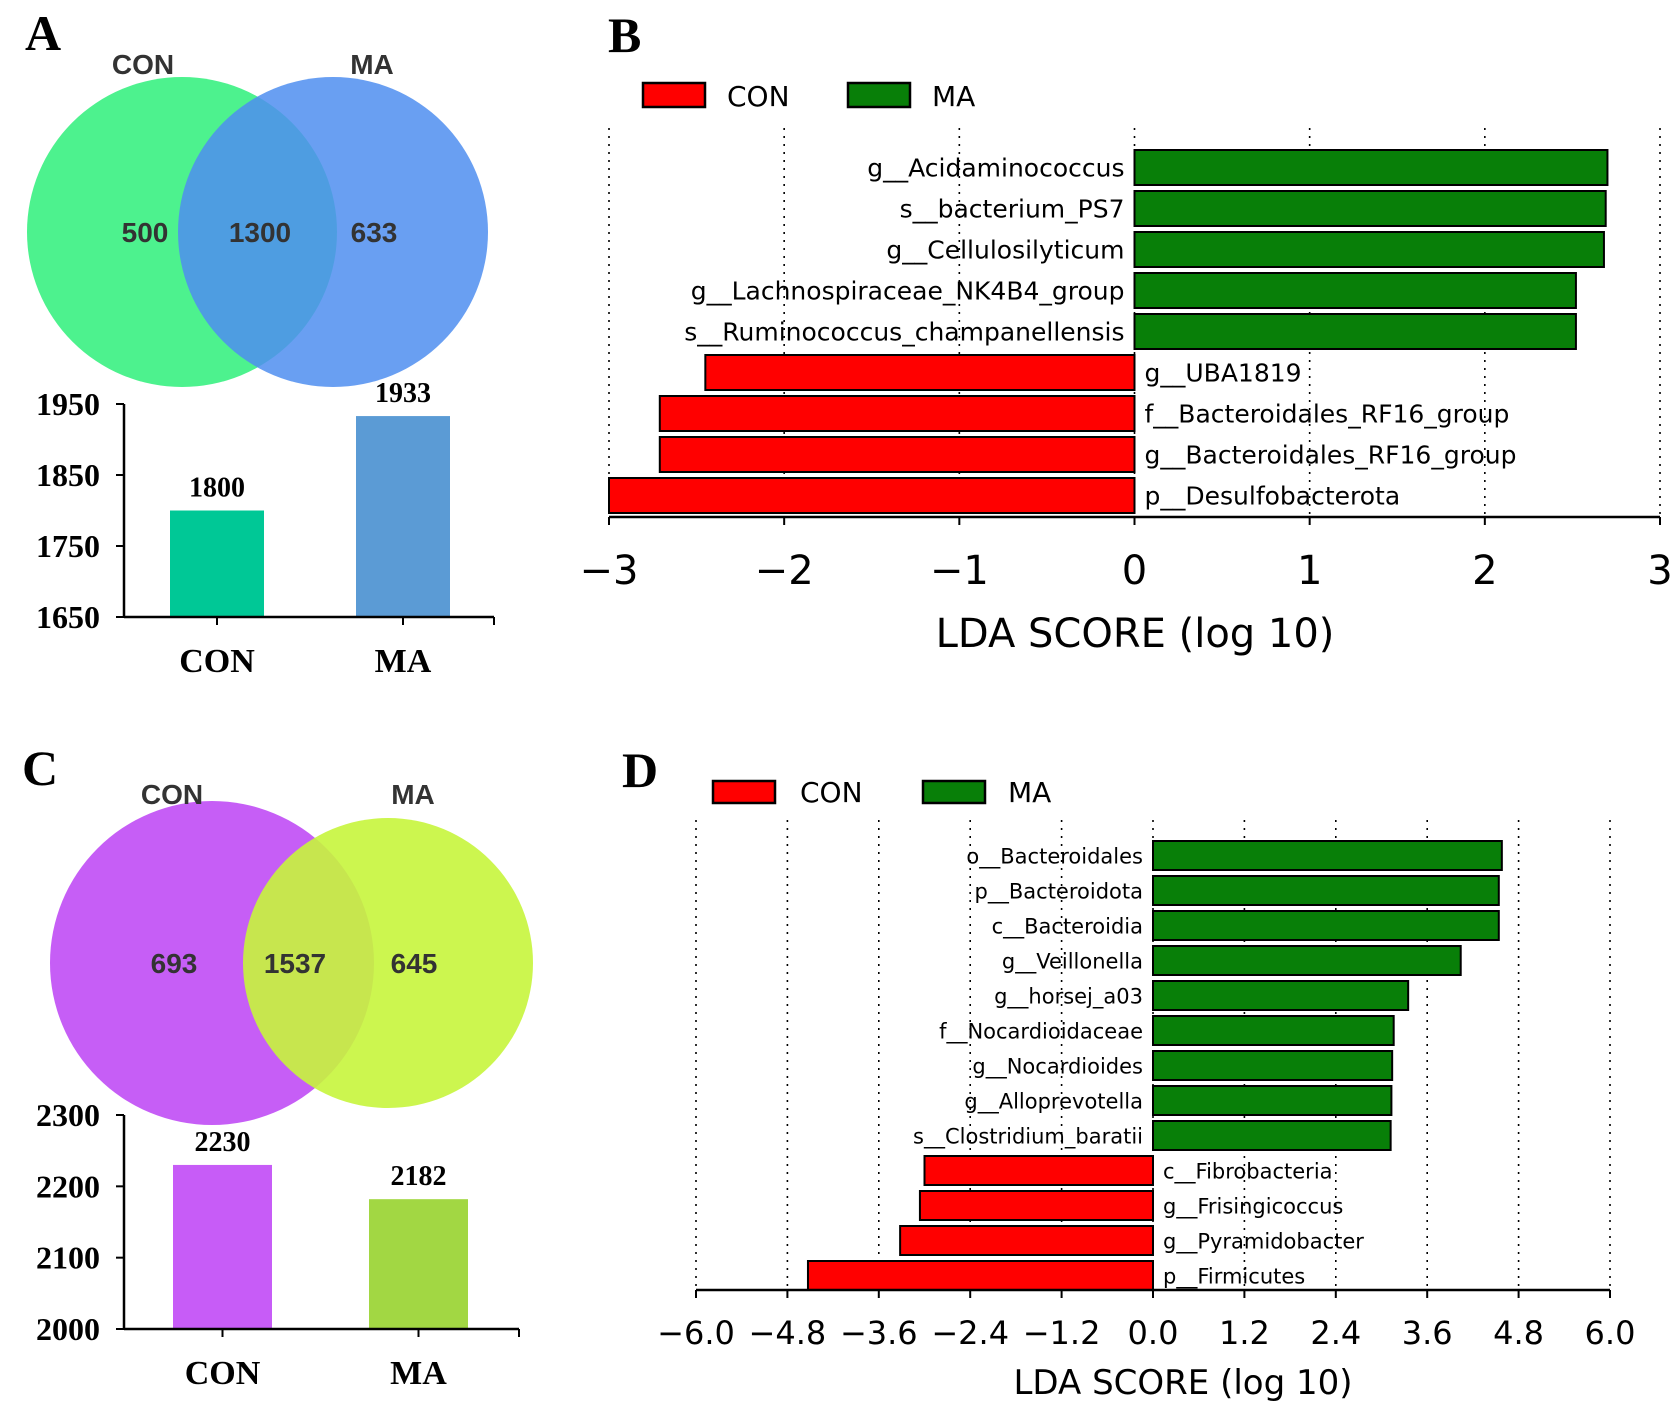 The height and width of the screenshot is (1409, 1678). Describe the element at coordinates (1134, 571) in the screenshot. I see `x-tick-label: 0` at that location.